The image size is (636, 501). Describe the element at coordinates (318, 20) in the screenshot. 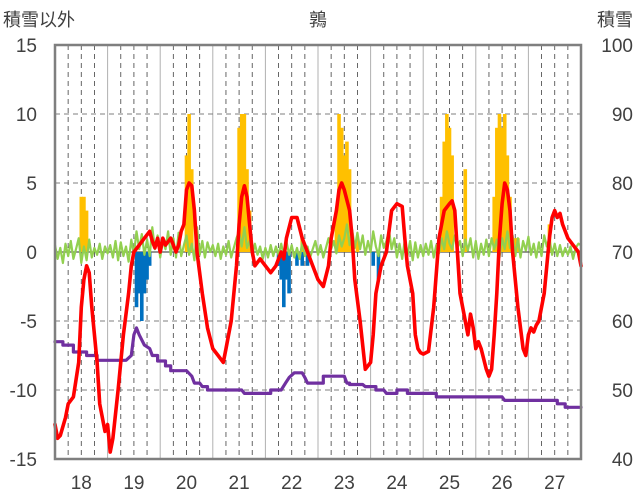

I see `chart-title: 鶉` at that location.